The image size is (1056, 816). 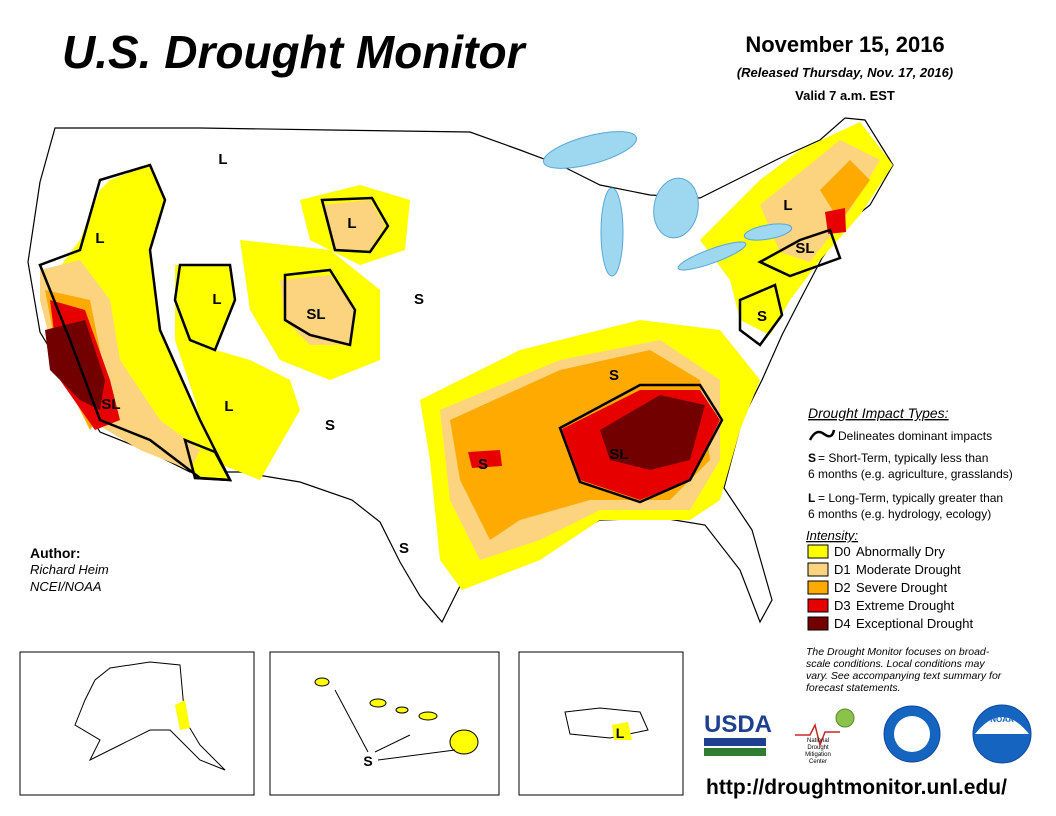 What do you see at coordinates (915, 436) in the screenshot?
I see `boundary-text: Delineates dominant impacts` at bounding box center [915, 436].